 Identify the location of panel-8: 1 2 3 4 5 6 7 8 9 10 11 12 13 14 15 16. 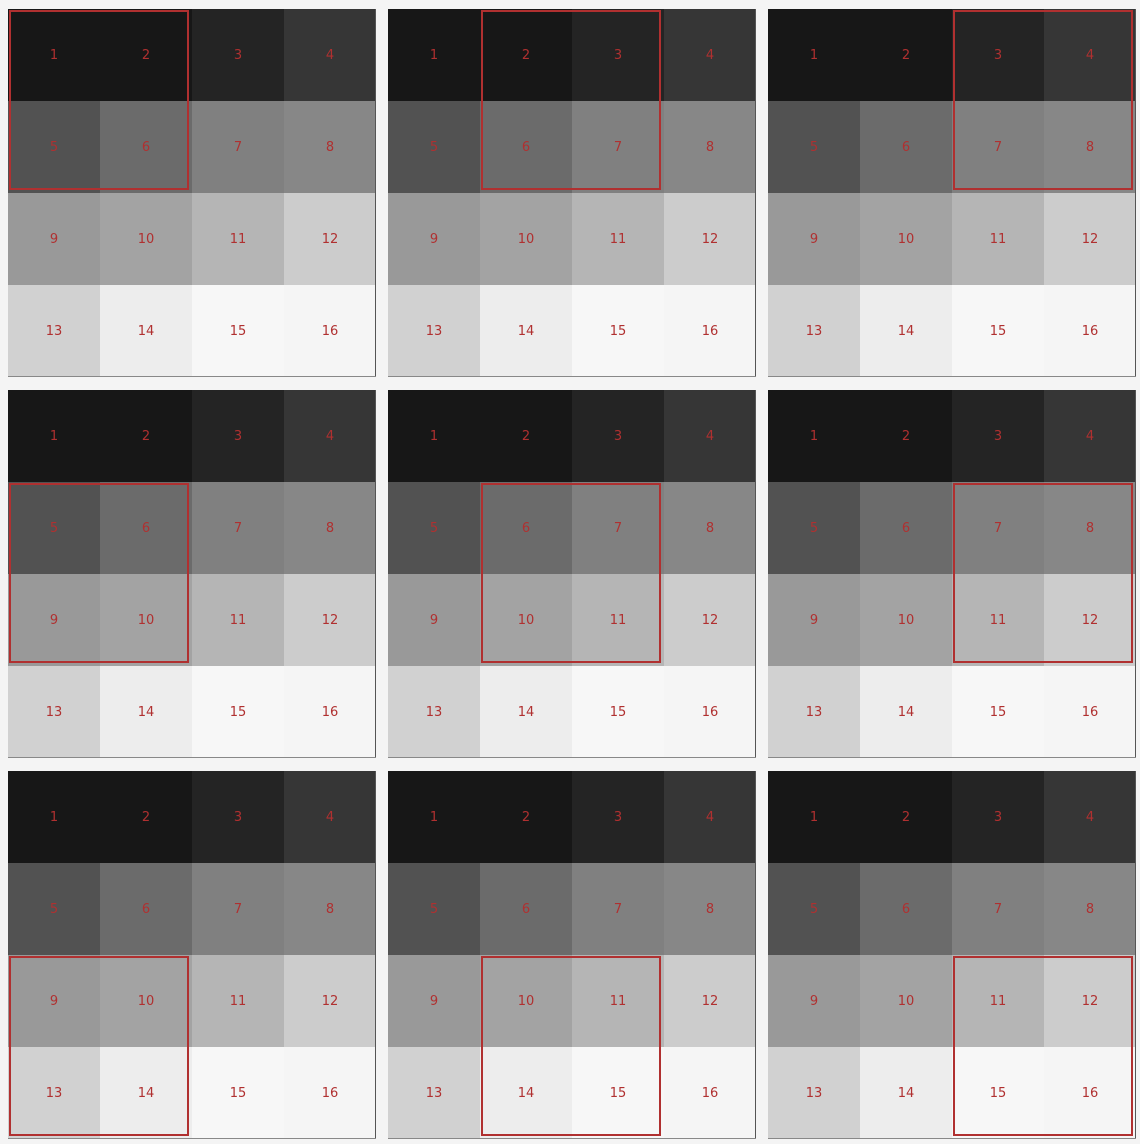
(572, 955).